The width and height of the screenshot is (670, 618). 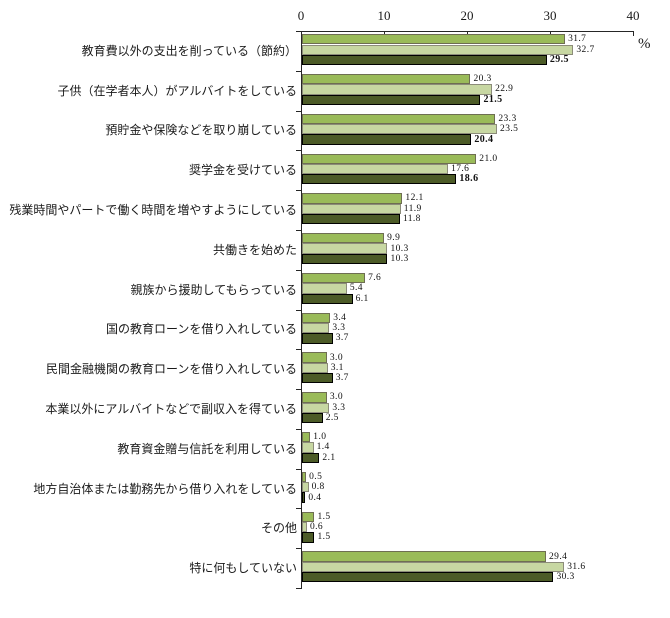 I want to click on value-label: 3.1, so click(x=337, y=367).